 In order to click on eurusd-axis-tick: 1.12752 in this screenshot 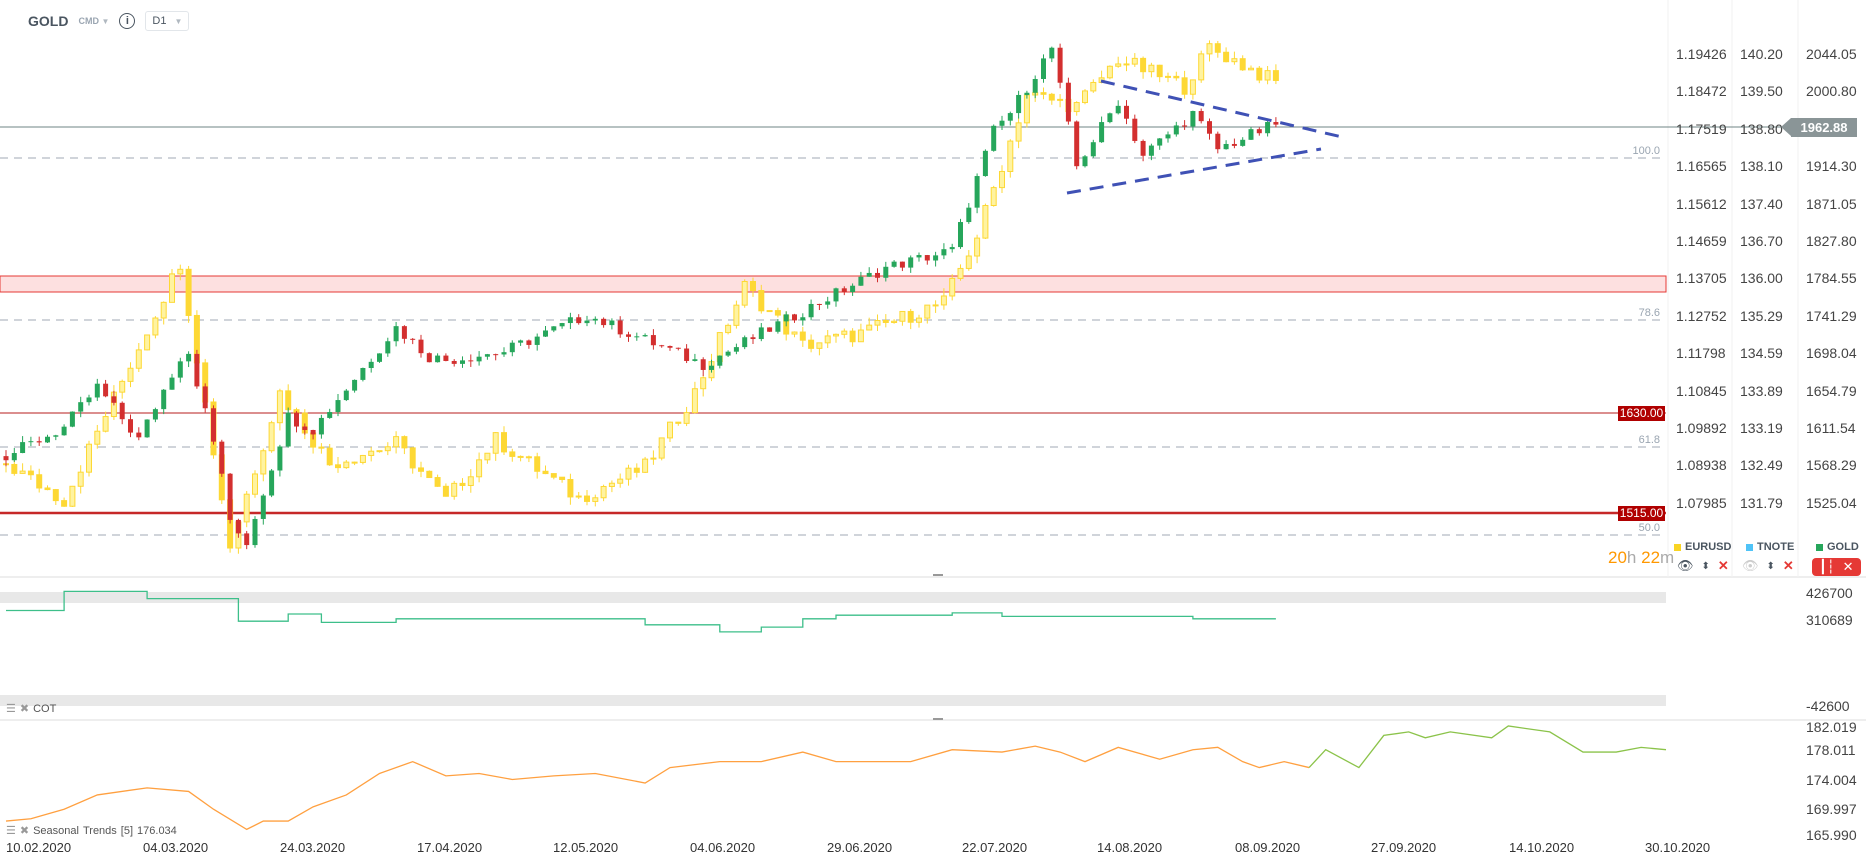, I will do `click(1701, 315)`.